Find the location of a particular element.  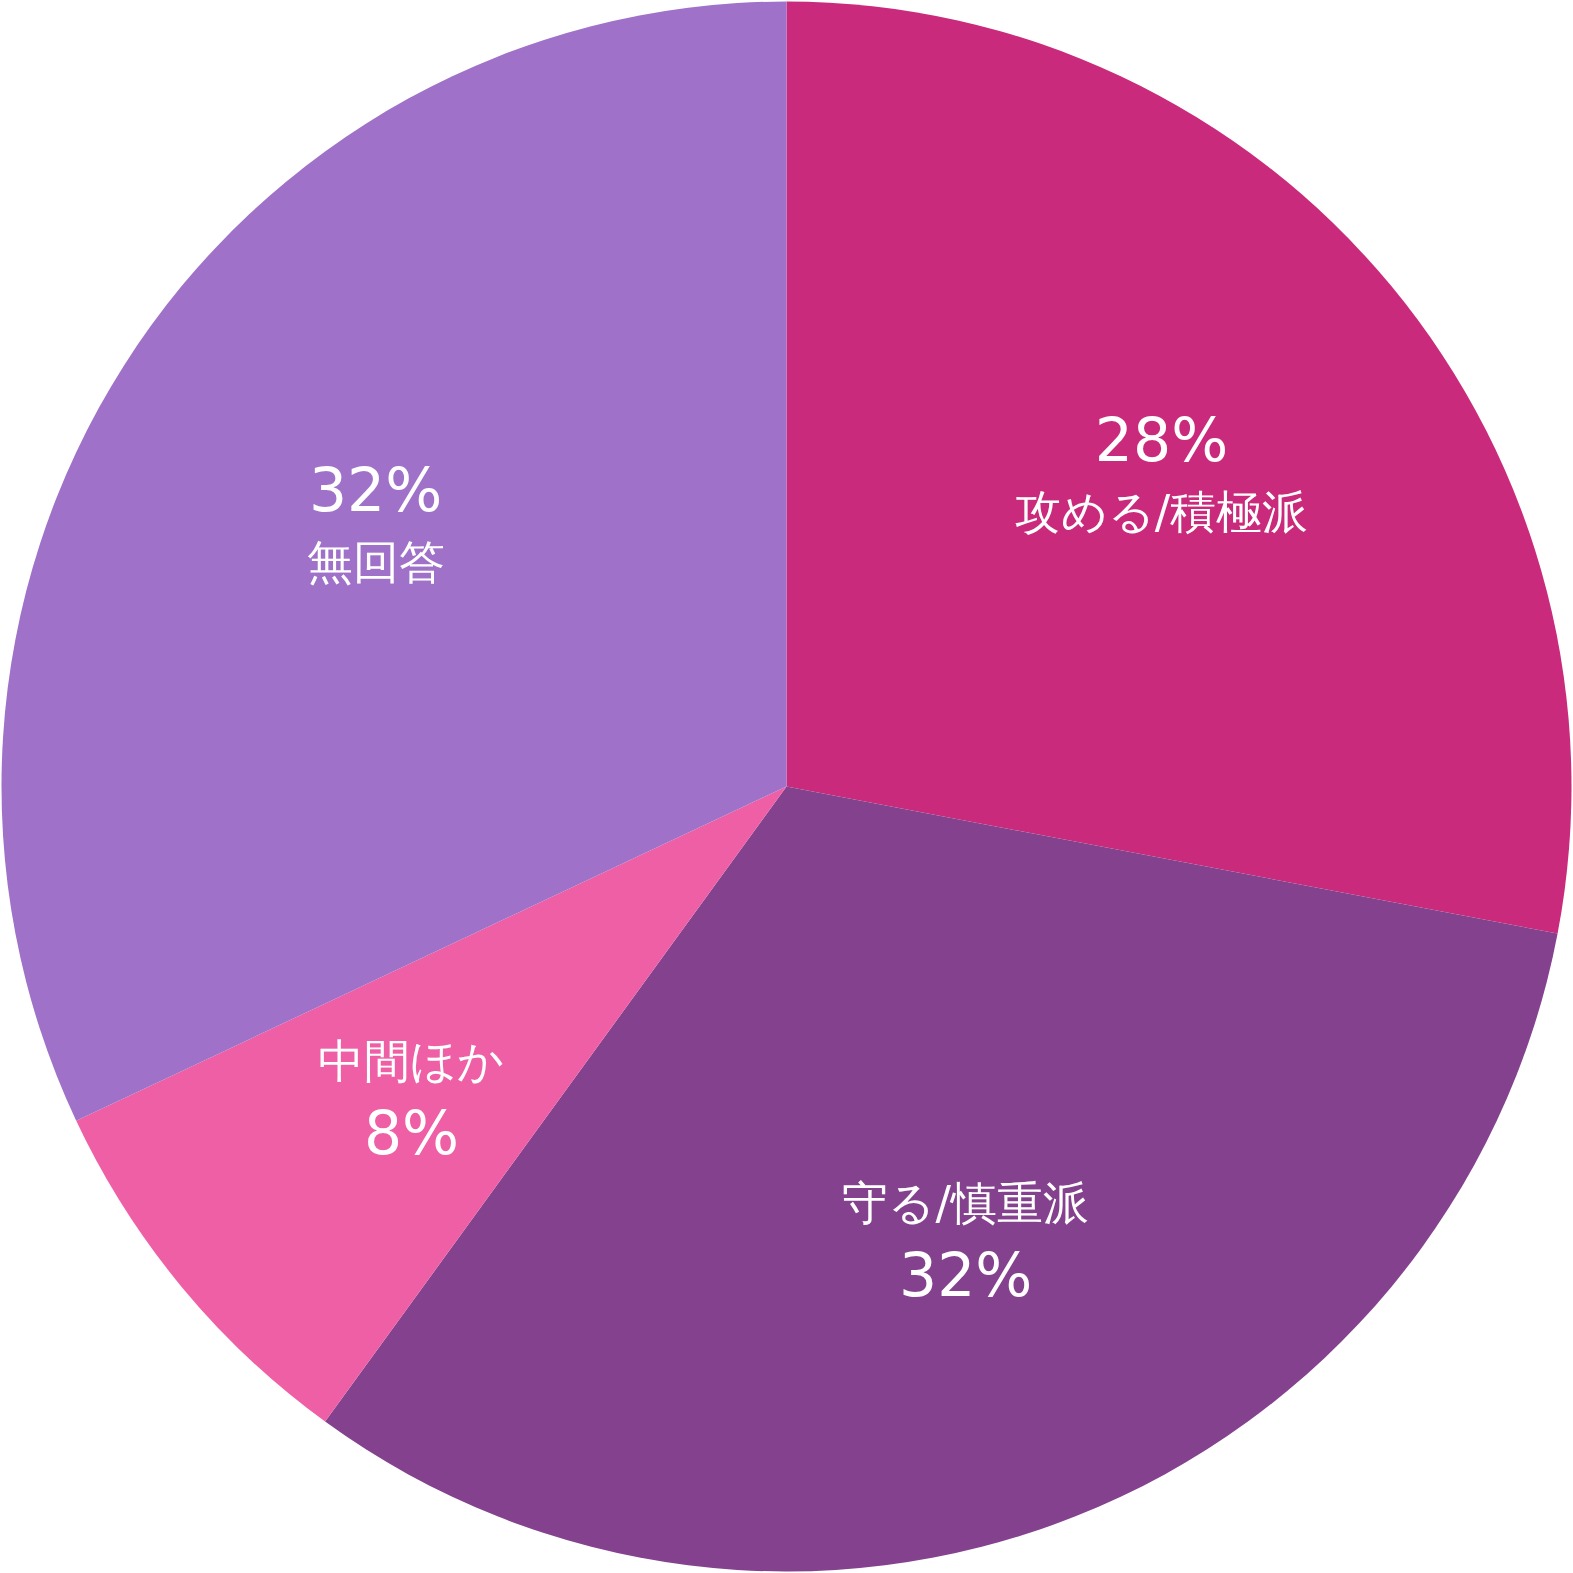

slice-label: 攻める/積極派 is located at coordinates (1161, 512).